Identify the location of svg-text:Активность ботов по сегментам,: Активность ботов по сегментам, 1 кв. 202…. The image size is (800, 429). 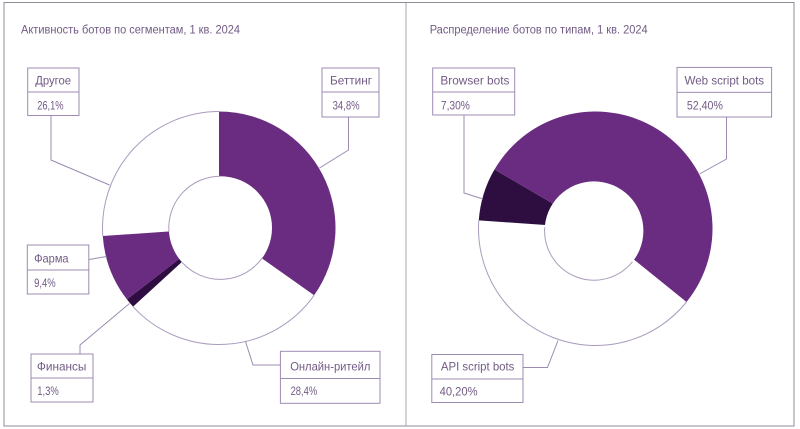
(131, 30).